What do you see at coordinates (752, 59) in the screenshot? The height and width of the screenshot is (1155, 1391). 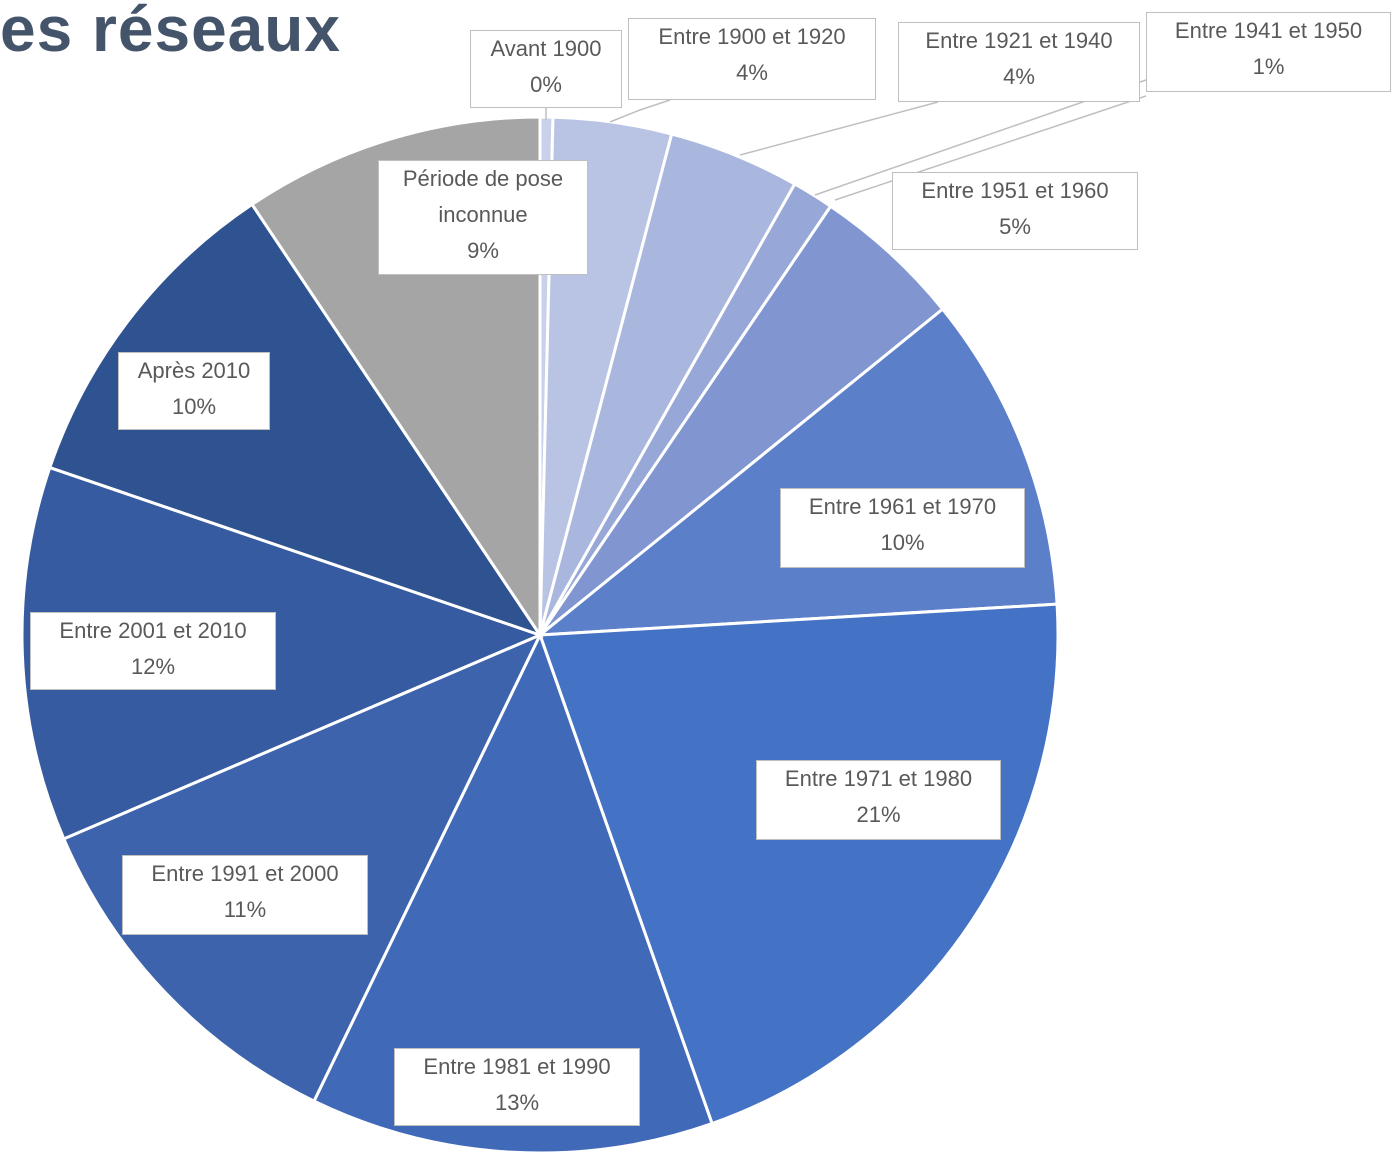 I see `data-label: Entre 1900 et 1920 4%` at bounding box center [752, 59].